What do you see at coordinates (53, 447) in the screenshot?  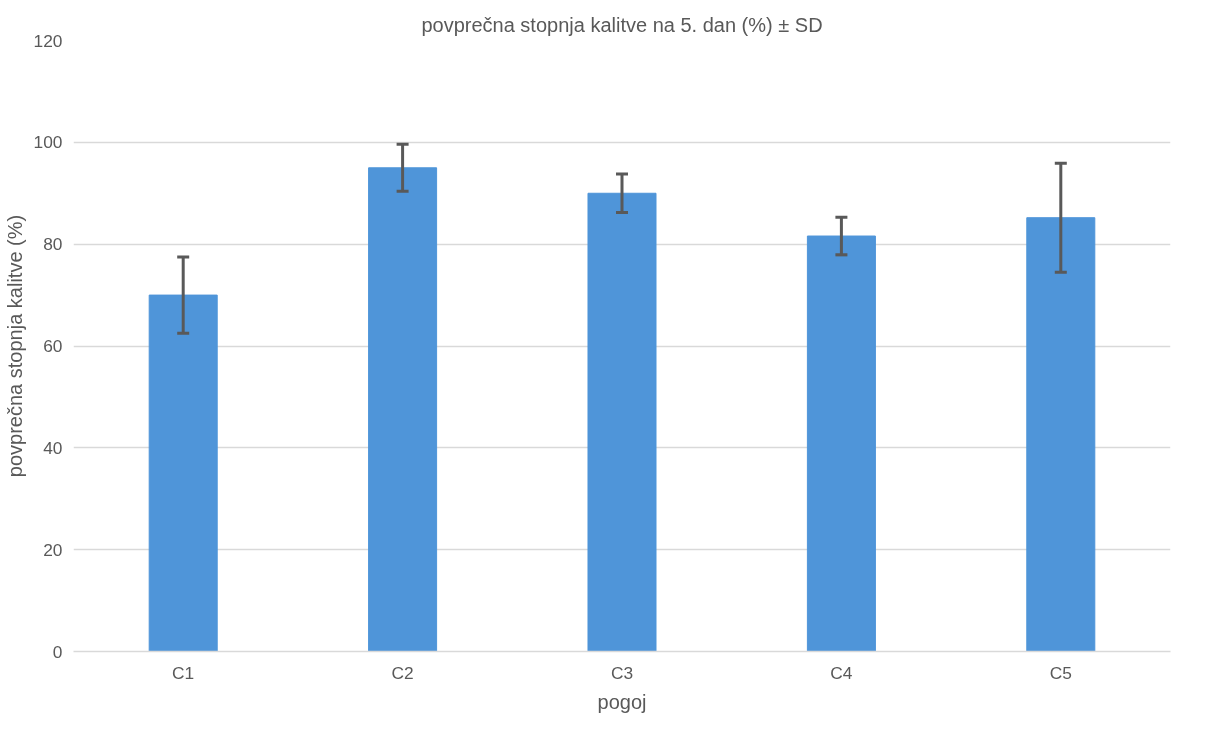 I see `y-tick-label: 40` at bounding box center [53, 447].